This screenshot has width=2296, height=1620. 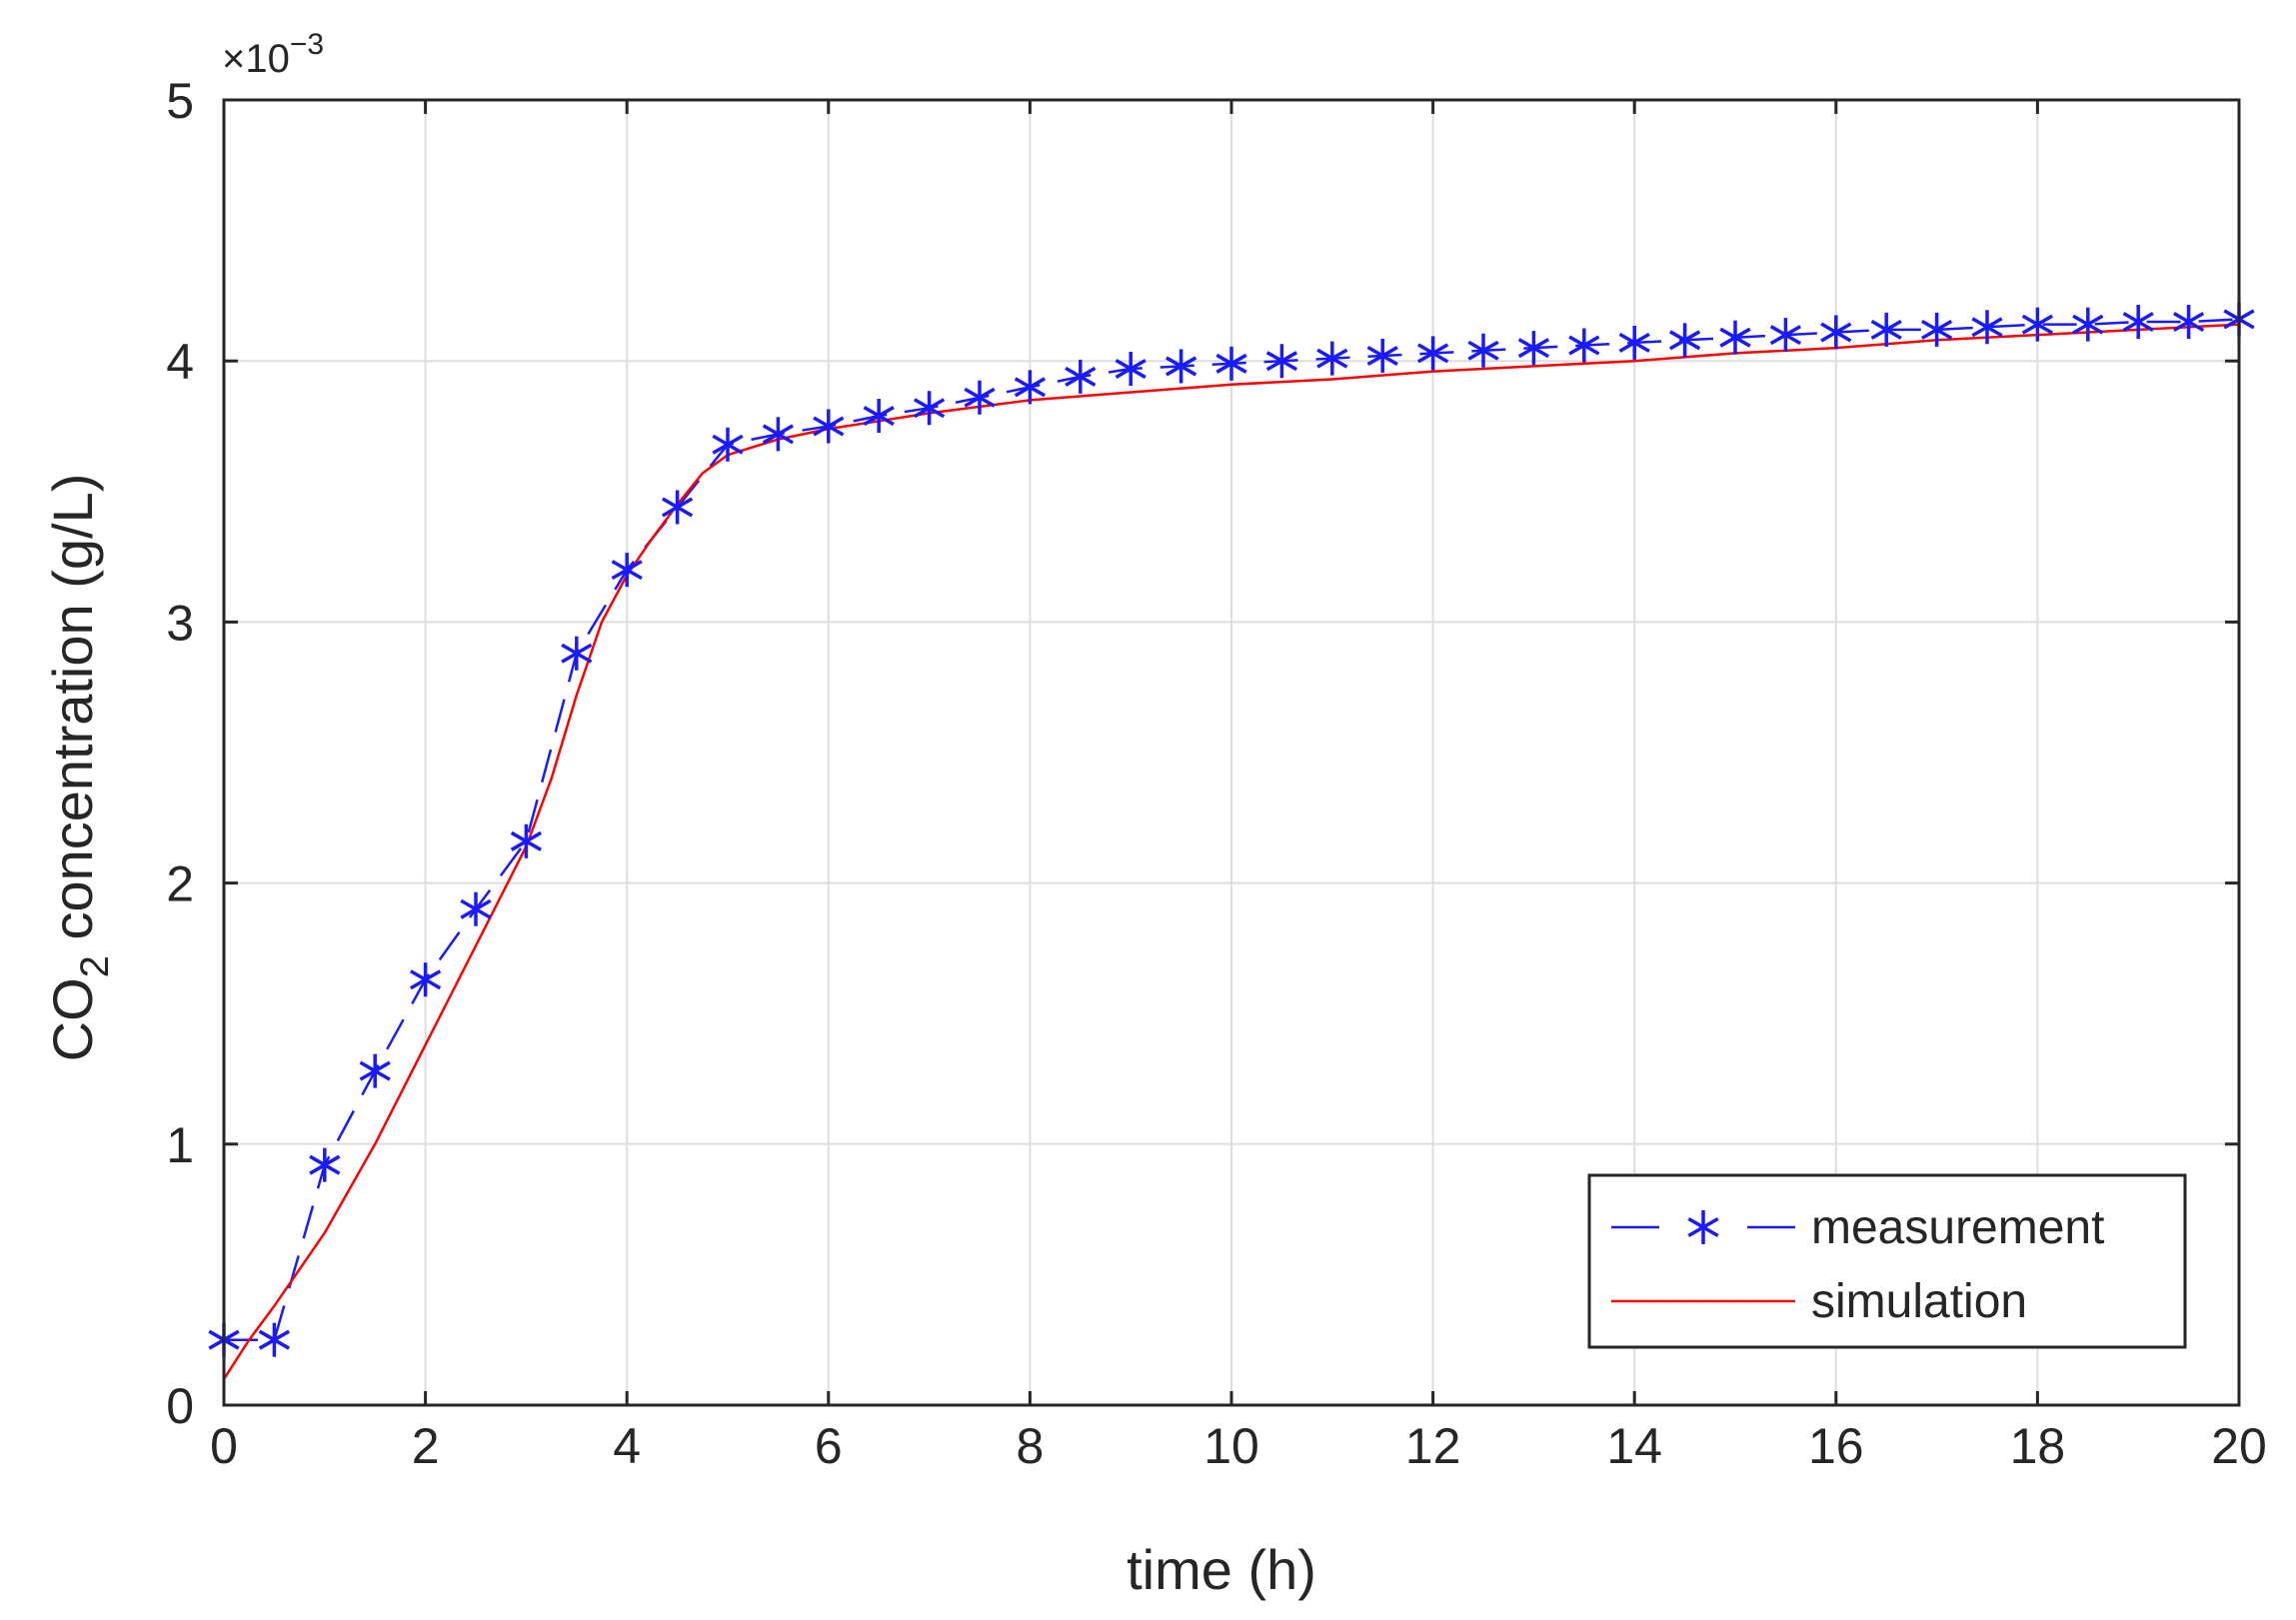 I want to click on x-tick-label: 12, so click(x=1433, y=1446).